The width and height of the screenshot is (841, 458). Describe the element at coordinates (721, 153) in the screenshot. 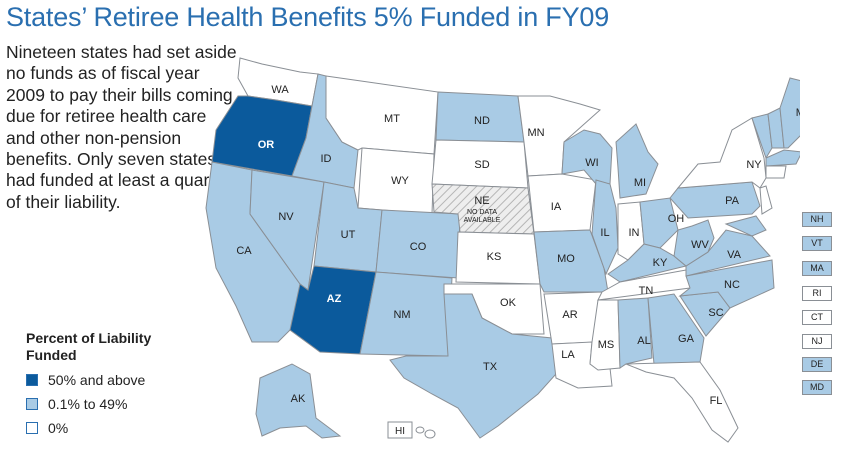

I see `state-ny` at that location.